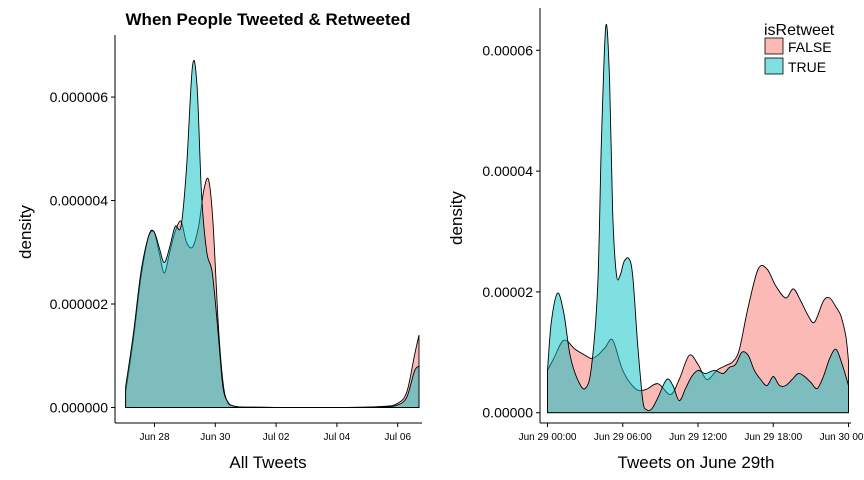 This screenshot has width=864, height=480. I want to click on y-tick-label: 0.000002, so click(79, 304).